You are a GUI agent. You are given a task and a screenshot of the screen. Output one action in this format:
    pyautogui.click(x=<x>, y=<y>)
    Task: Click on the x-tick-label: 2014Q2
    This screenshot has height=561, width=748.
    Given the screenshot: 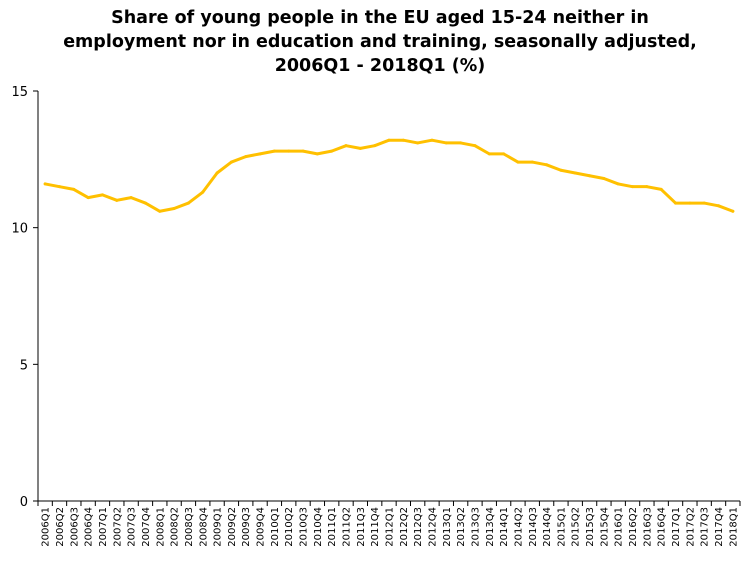 What is the action you would take?
    pyautogui.click(x=518, y=527)
    